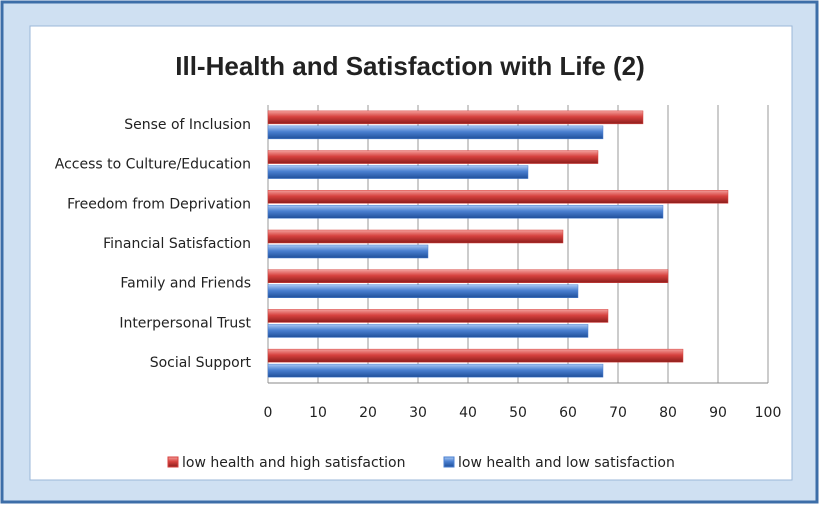 The image size is (819, 508). I want to click on y-tick-label: Access to Culture/Education, so click(153, 165).